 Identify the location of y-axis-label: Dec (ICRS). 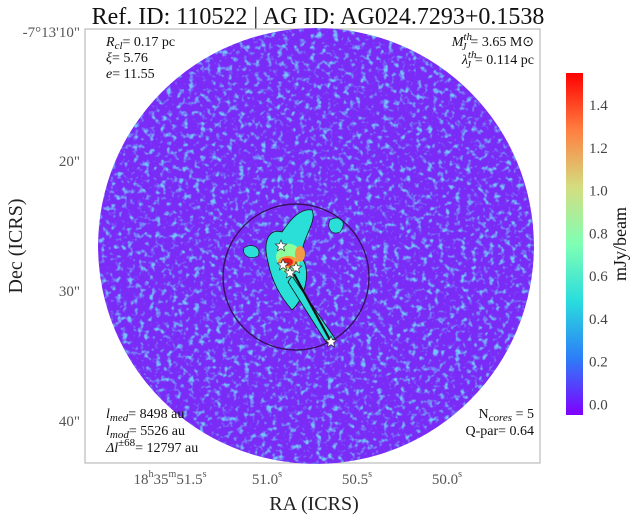
(16, 246).